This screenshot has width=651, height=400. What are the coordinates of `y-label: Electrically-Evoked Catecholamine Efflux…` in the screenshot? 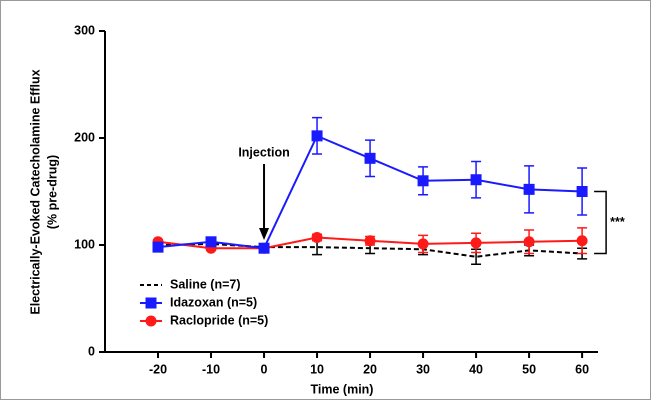 It's located at (43, 191).